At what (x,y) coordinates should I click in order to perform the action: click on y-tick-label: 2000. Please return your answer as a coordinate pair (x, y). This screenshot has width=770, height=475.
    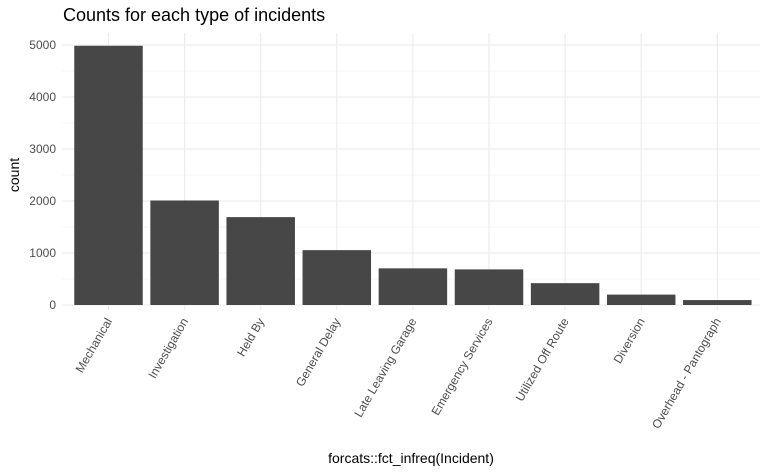
    Looking at the image, I should click on (42, 201).